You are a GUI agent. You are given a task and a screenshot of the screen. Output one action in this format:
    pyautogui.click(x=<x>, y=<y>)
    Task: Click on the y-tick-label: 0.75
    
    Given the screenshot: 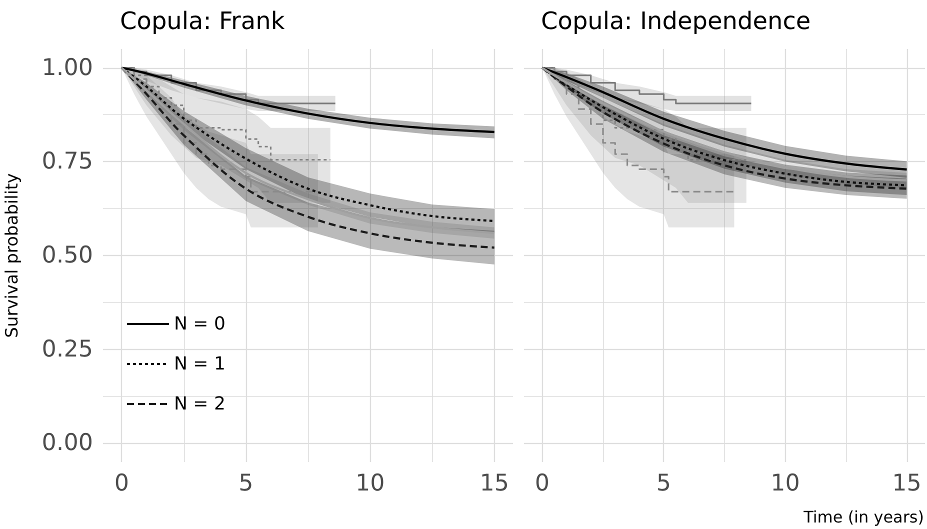 What is the action you would take?
    pyautogui.click(x=67, y=161)
    